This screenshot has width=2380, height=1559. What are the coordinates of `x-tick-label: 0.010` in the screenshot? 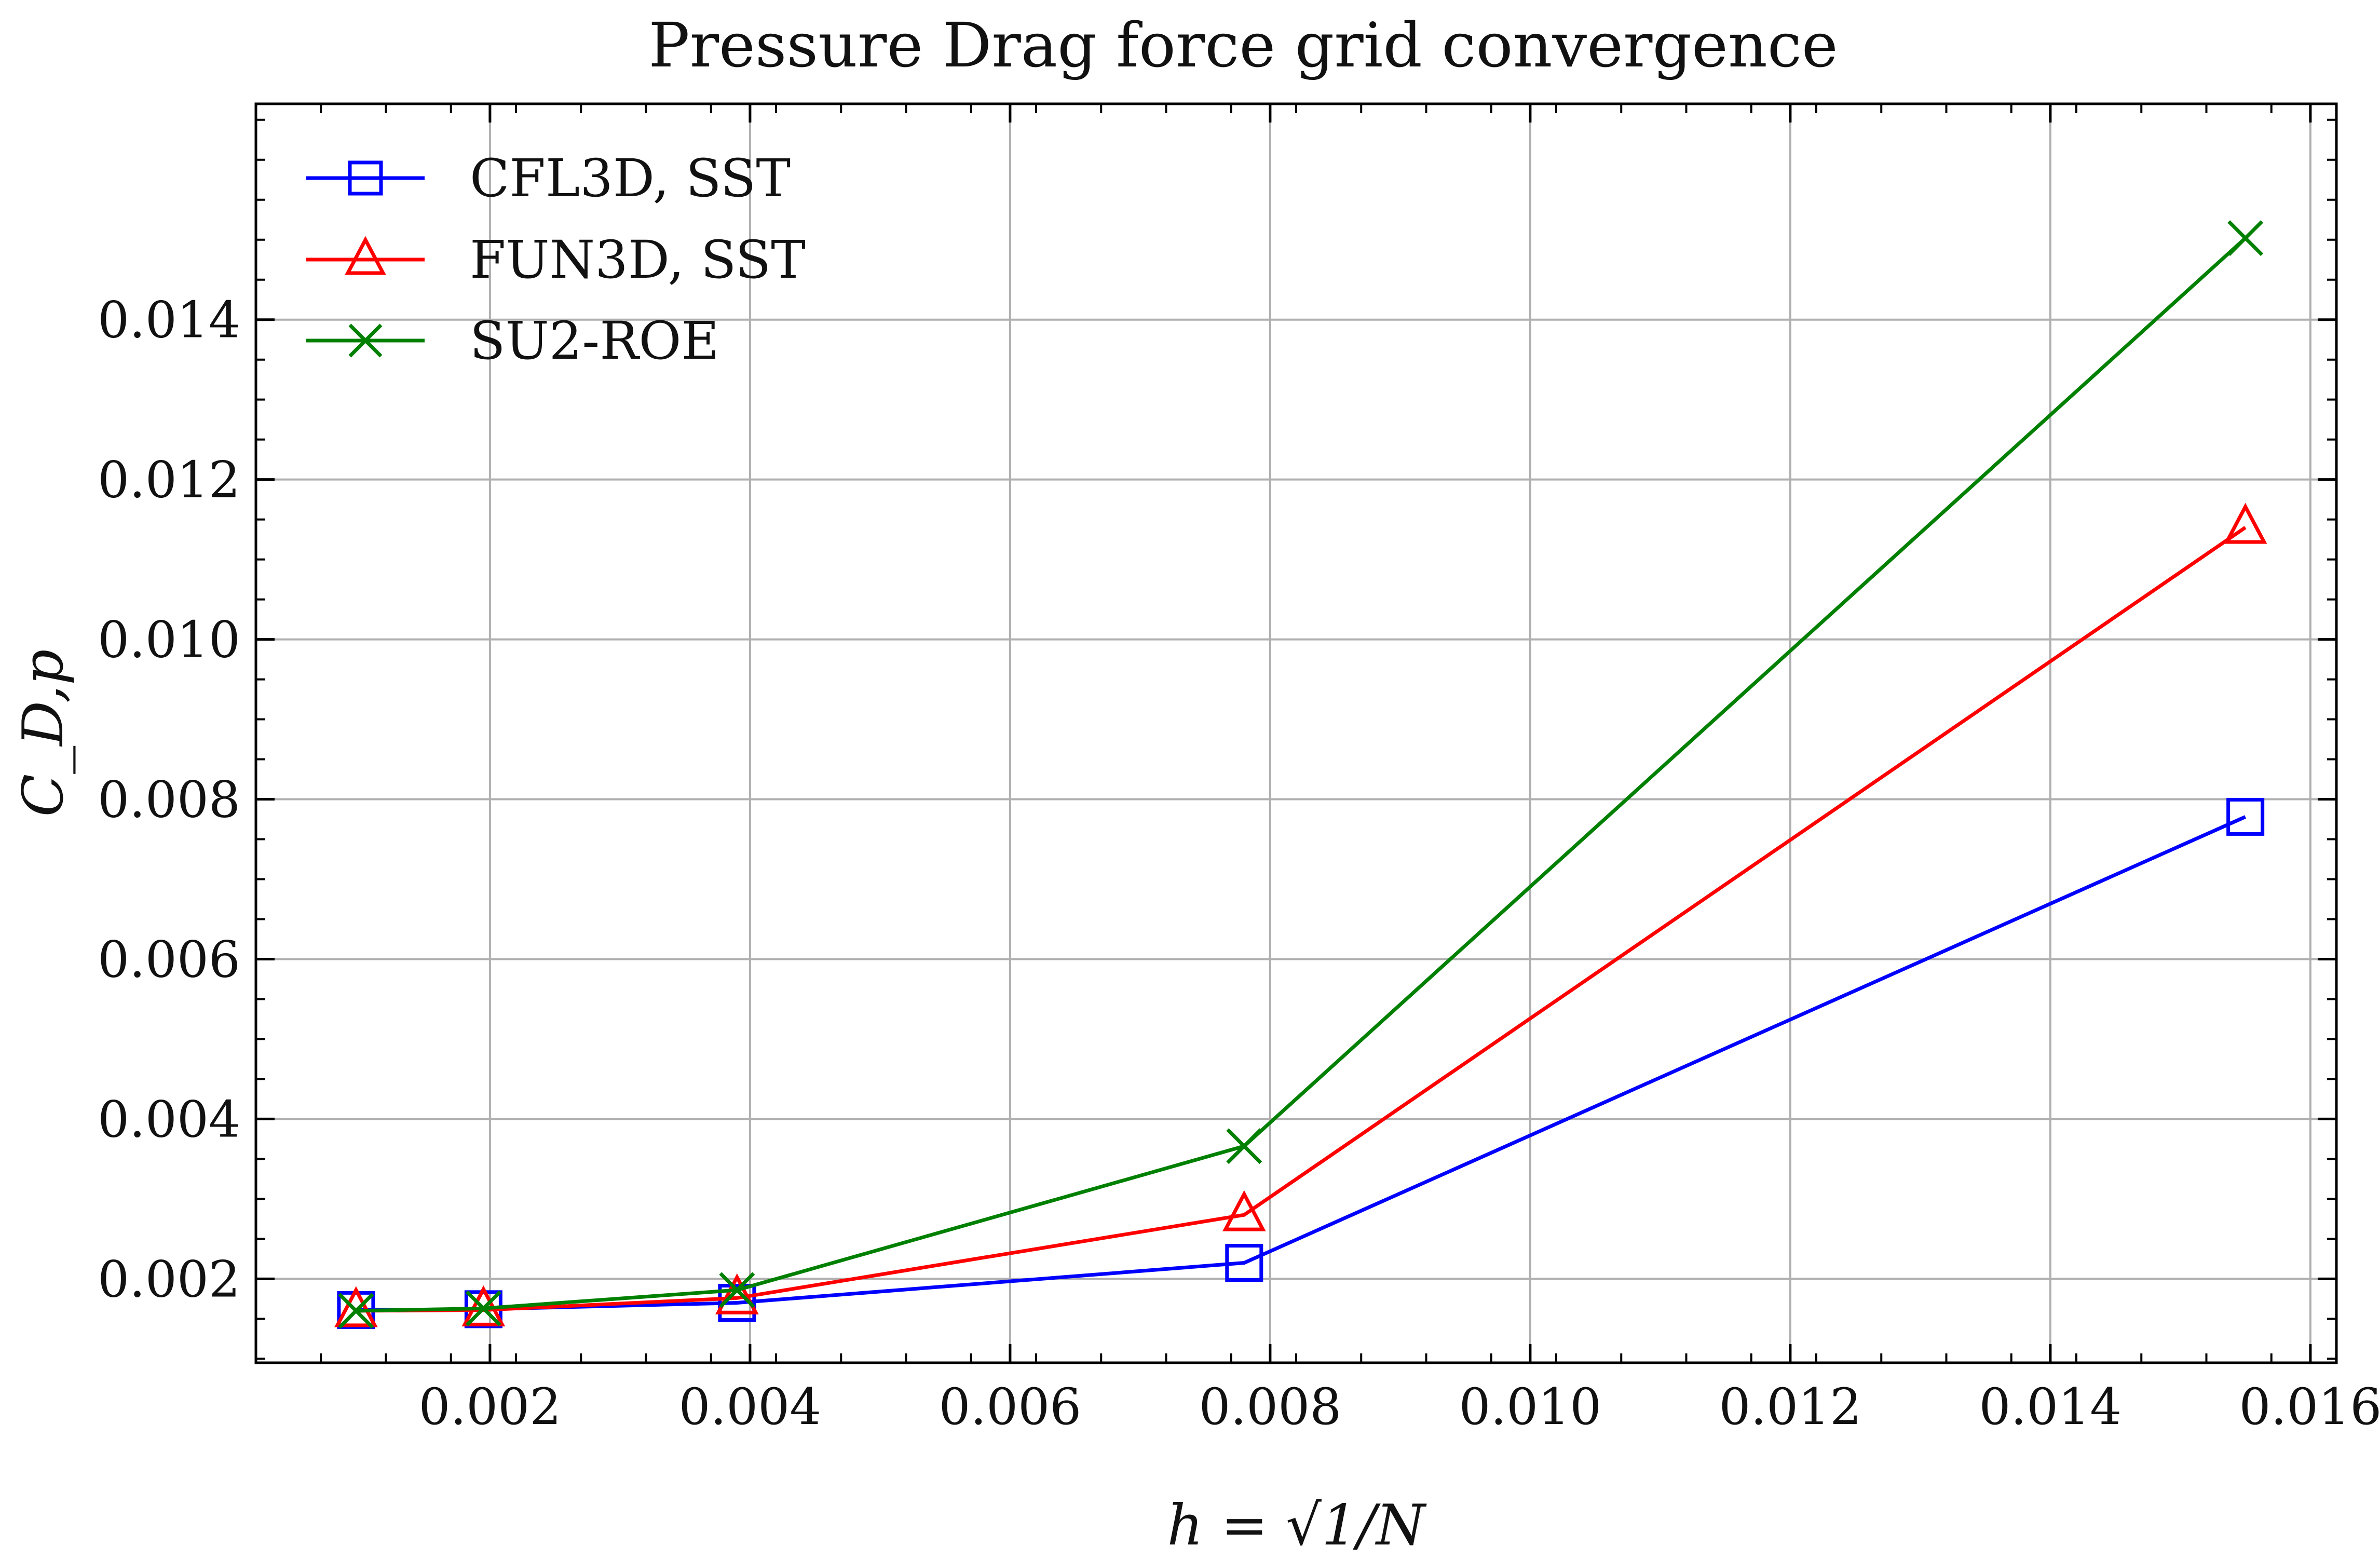 It's located at (1530, 1407).